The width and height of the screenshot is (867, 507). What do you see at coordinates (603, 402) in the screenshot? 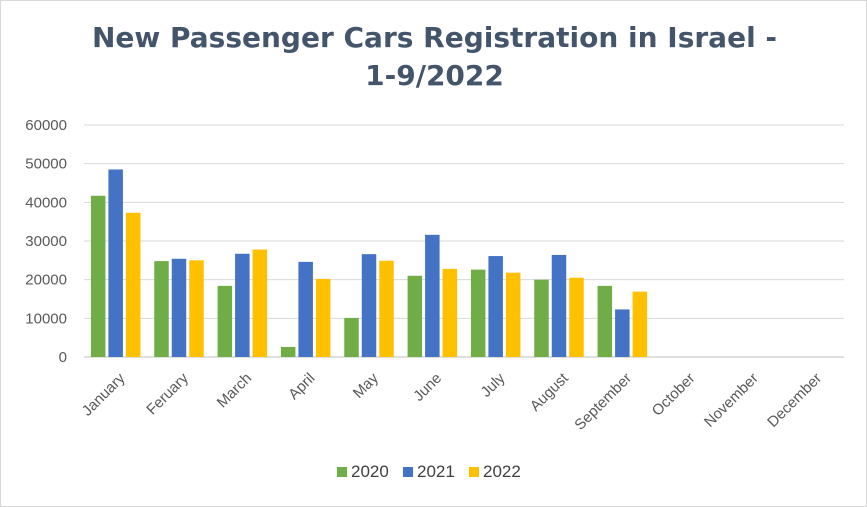
I see `x-tick-label: September` at bounding box center [603, 402].